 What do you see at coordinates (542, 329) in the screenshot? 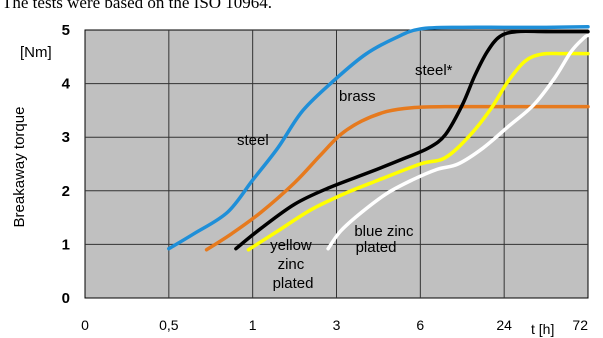
I see `x-axis-label: t [h]` at bounding box center [542, 329].